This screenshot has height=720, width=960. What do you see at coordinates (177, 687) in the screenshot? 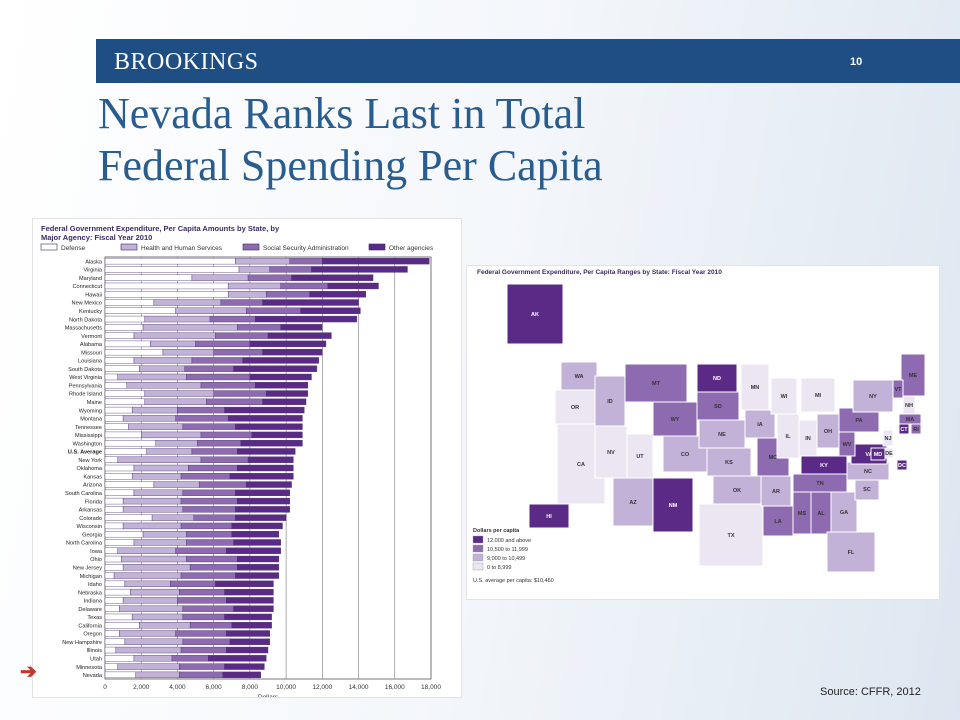
I see `x-tick-label-4,000: 4,000` at bounding box center [177, 687].